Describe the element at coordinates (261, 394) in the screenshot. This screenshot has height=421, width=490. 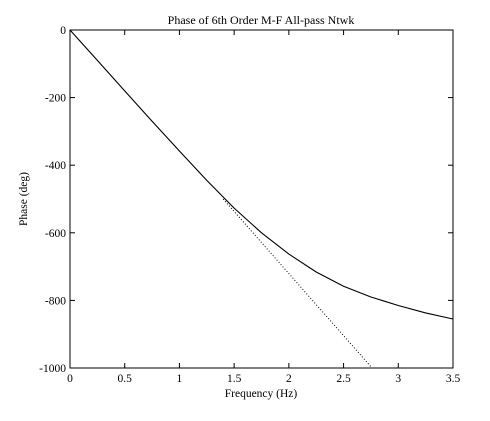
I see `x-axis-label: Frequency (Hz)` at that location.